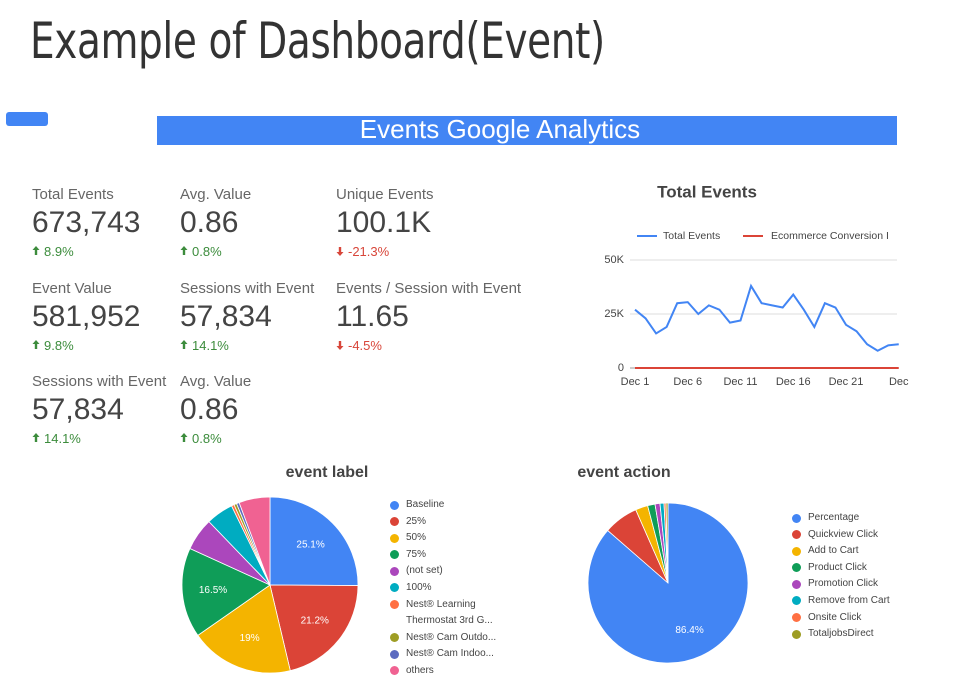 The image size is (960, 689). Describe the element at coordinates (86, 222) in the screenshot. I see `scorecard-value: 673,743` at that location.